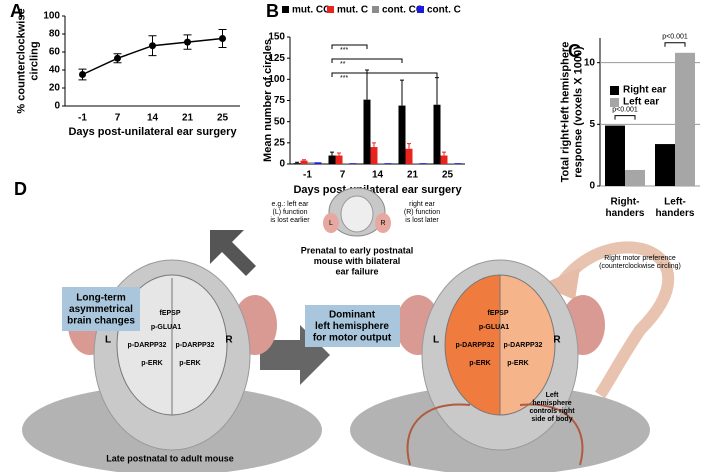 This screenshot has height=472, width=716. I want to click on legend-label: Left ear, so click(641, 102).